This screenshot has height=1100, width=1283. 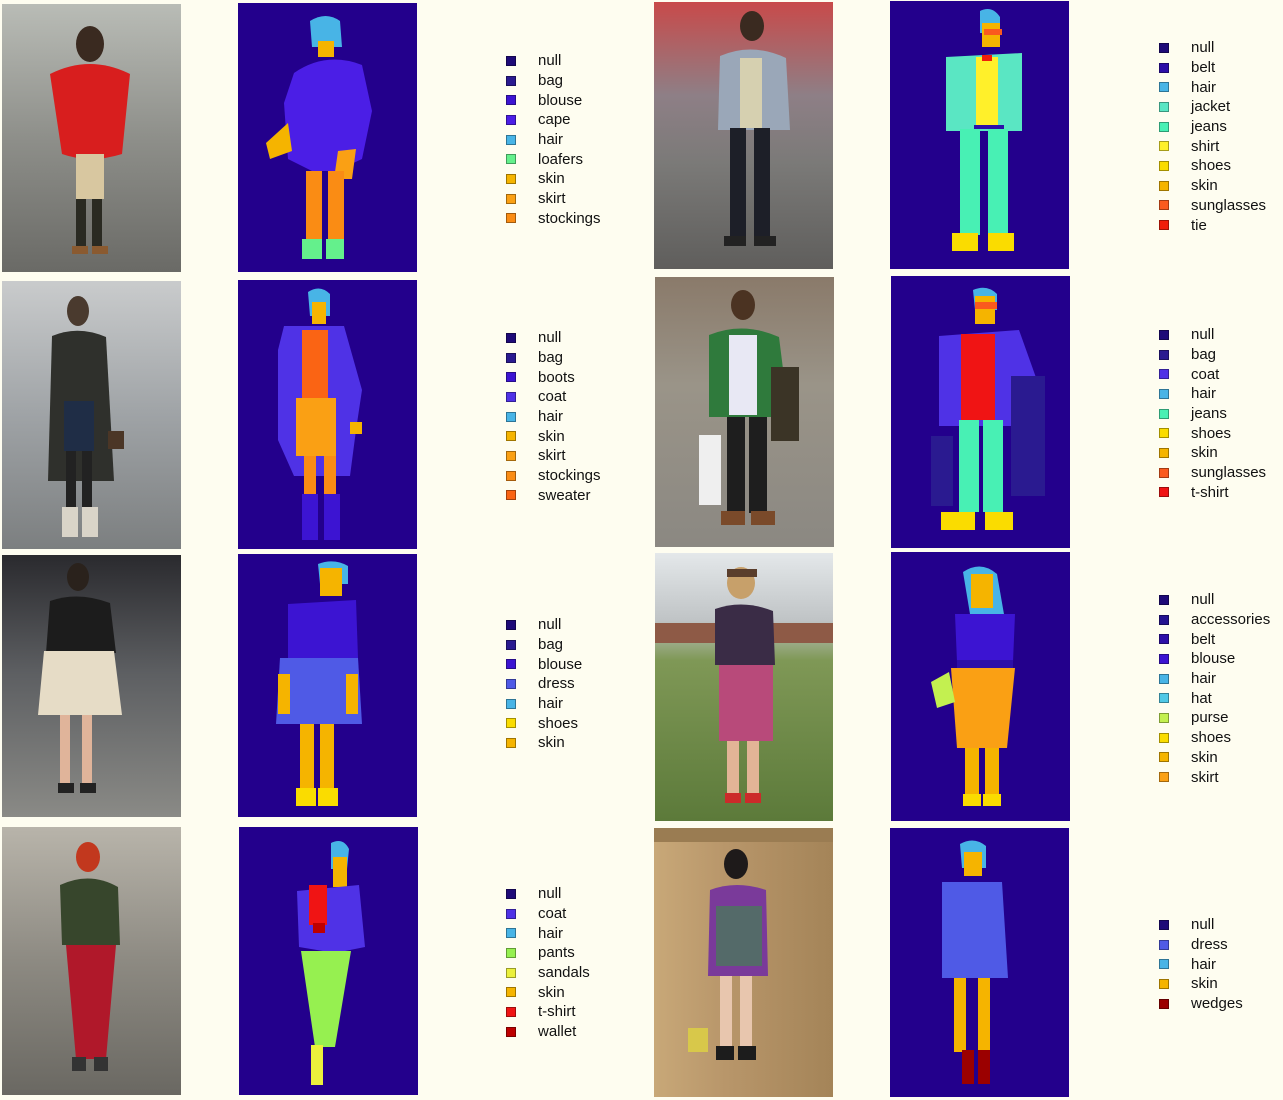 What do you see at coordinates (553, 159) in the screenshot?
I see `legend-item: loafers` at bounding box center [553, 159].